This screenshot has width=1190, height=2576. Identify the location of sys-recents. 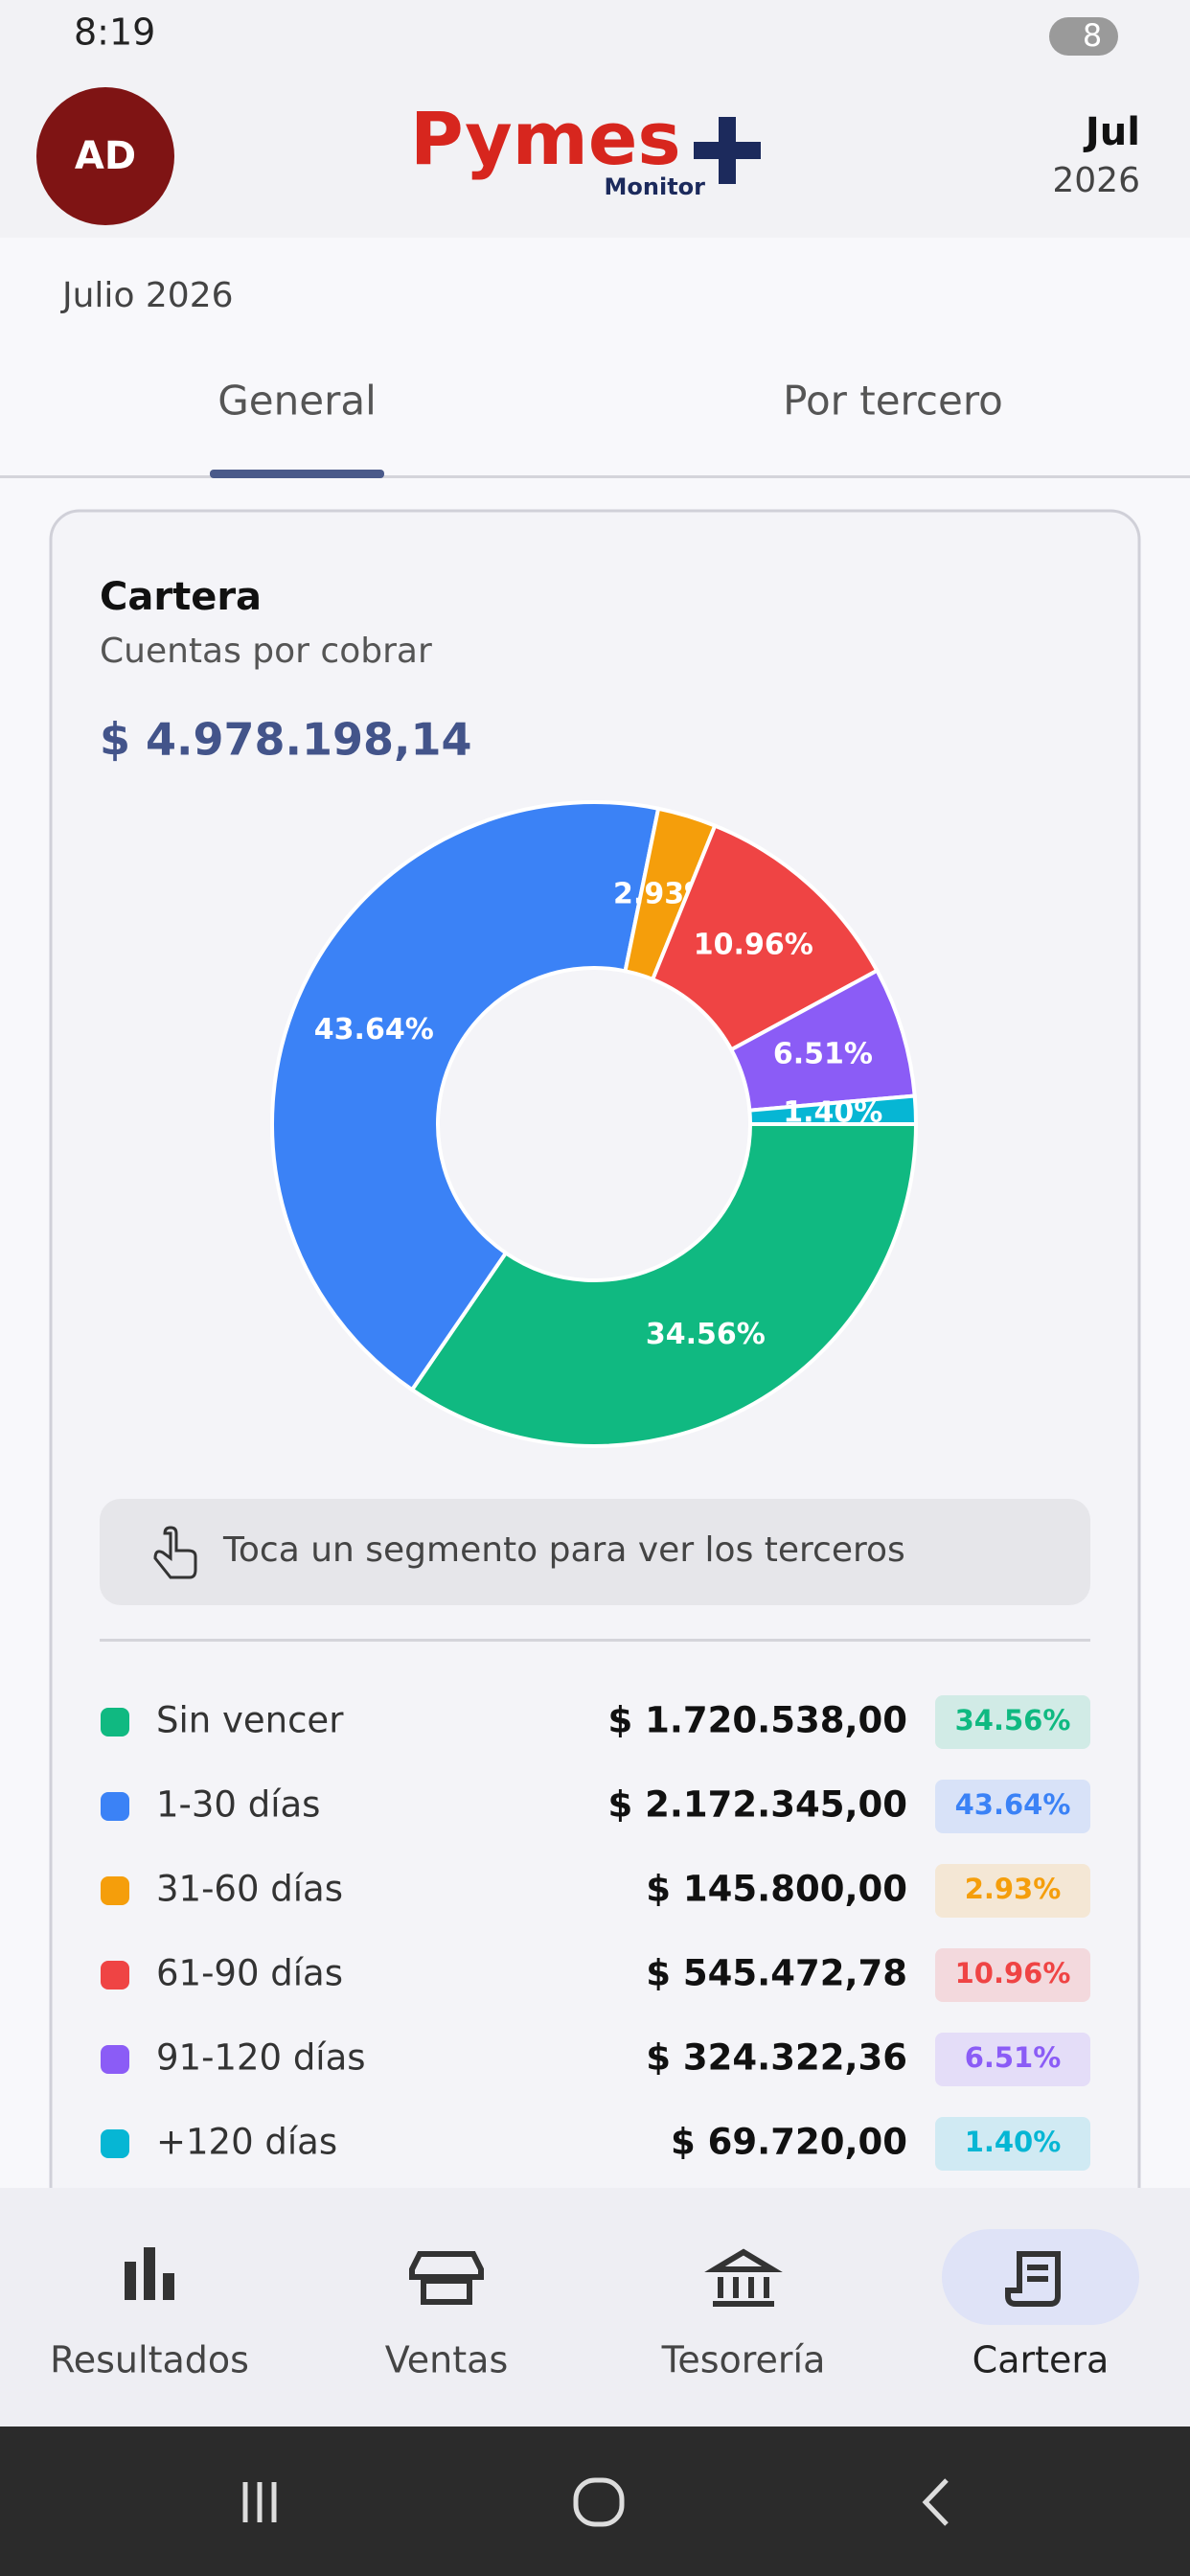
(259, 2502).